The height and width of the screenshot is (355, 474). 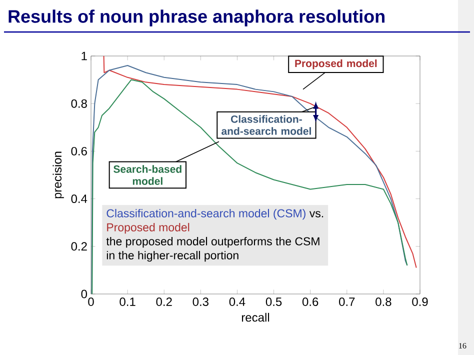 What do you see at coordinates (266, 125) in the screenshot?
I see `series-label: Classification-and-search model` at bounding box center [266, 125].